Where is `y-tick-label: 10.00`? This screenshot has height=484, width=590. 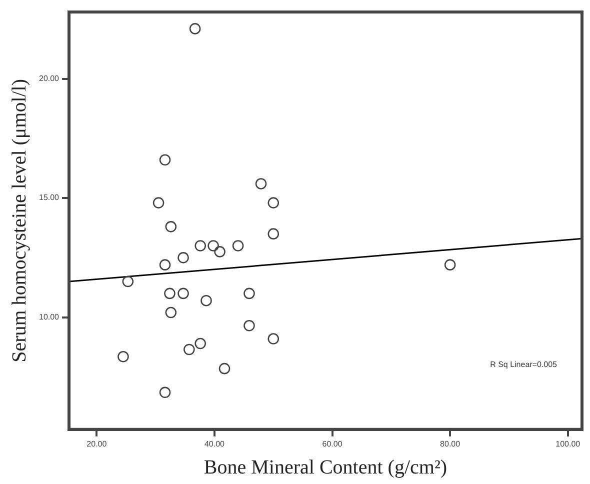 y-tick-label: 10.00 is located at coordinates (49, 317).